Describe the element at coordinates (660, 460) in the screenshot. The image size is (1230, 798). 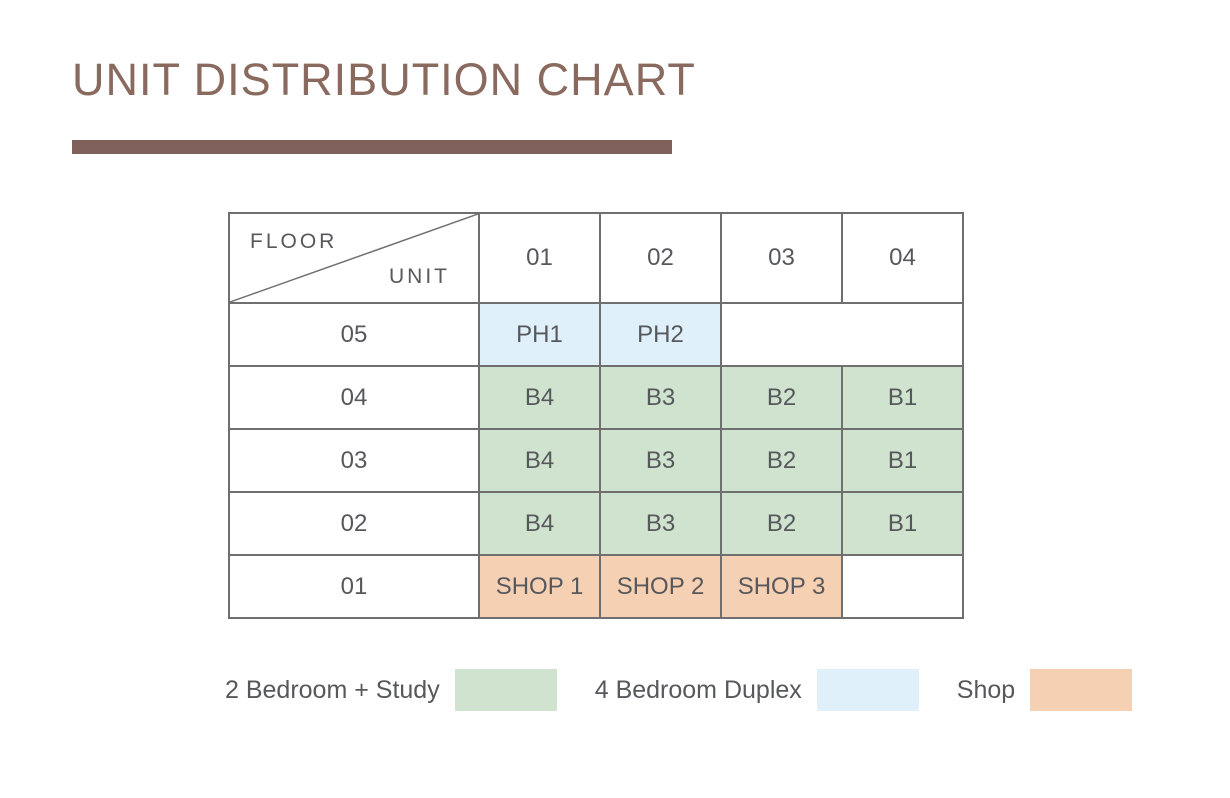
I see `unit-cell-03-02-b3: B3` at that location.